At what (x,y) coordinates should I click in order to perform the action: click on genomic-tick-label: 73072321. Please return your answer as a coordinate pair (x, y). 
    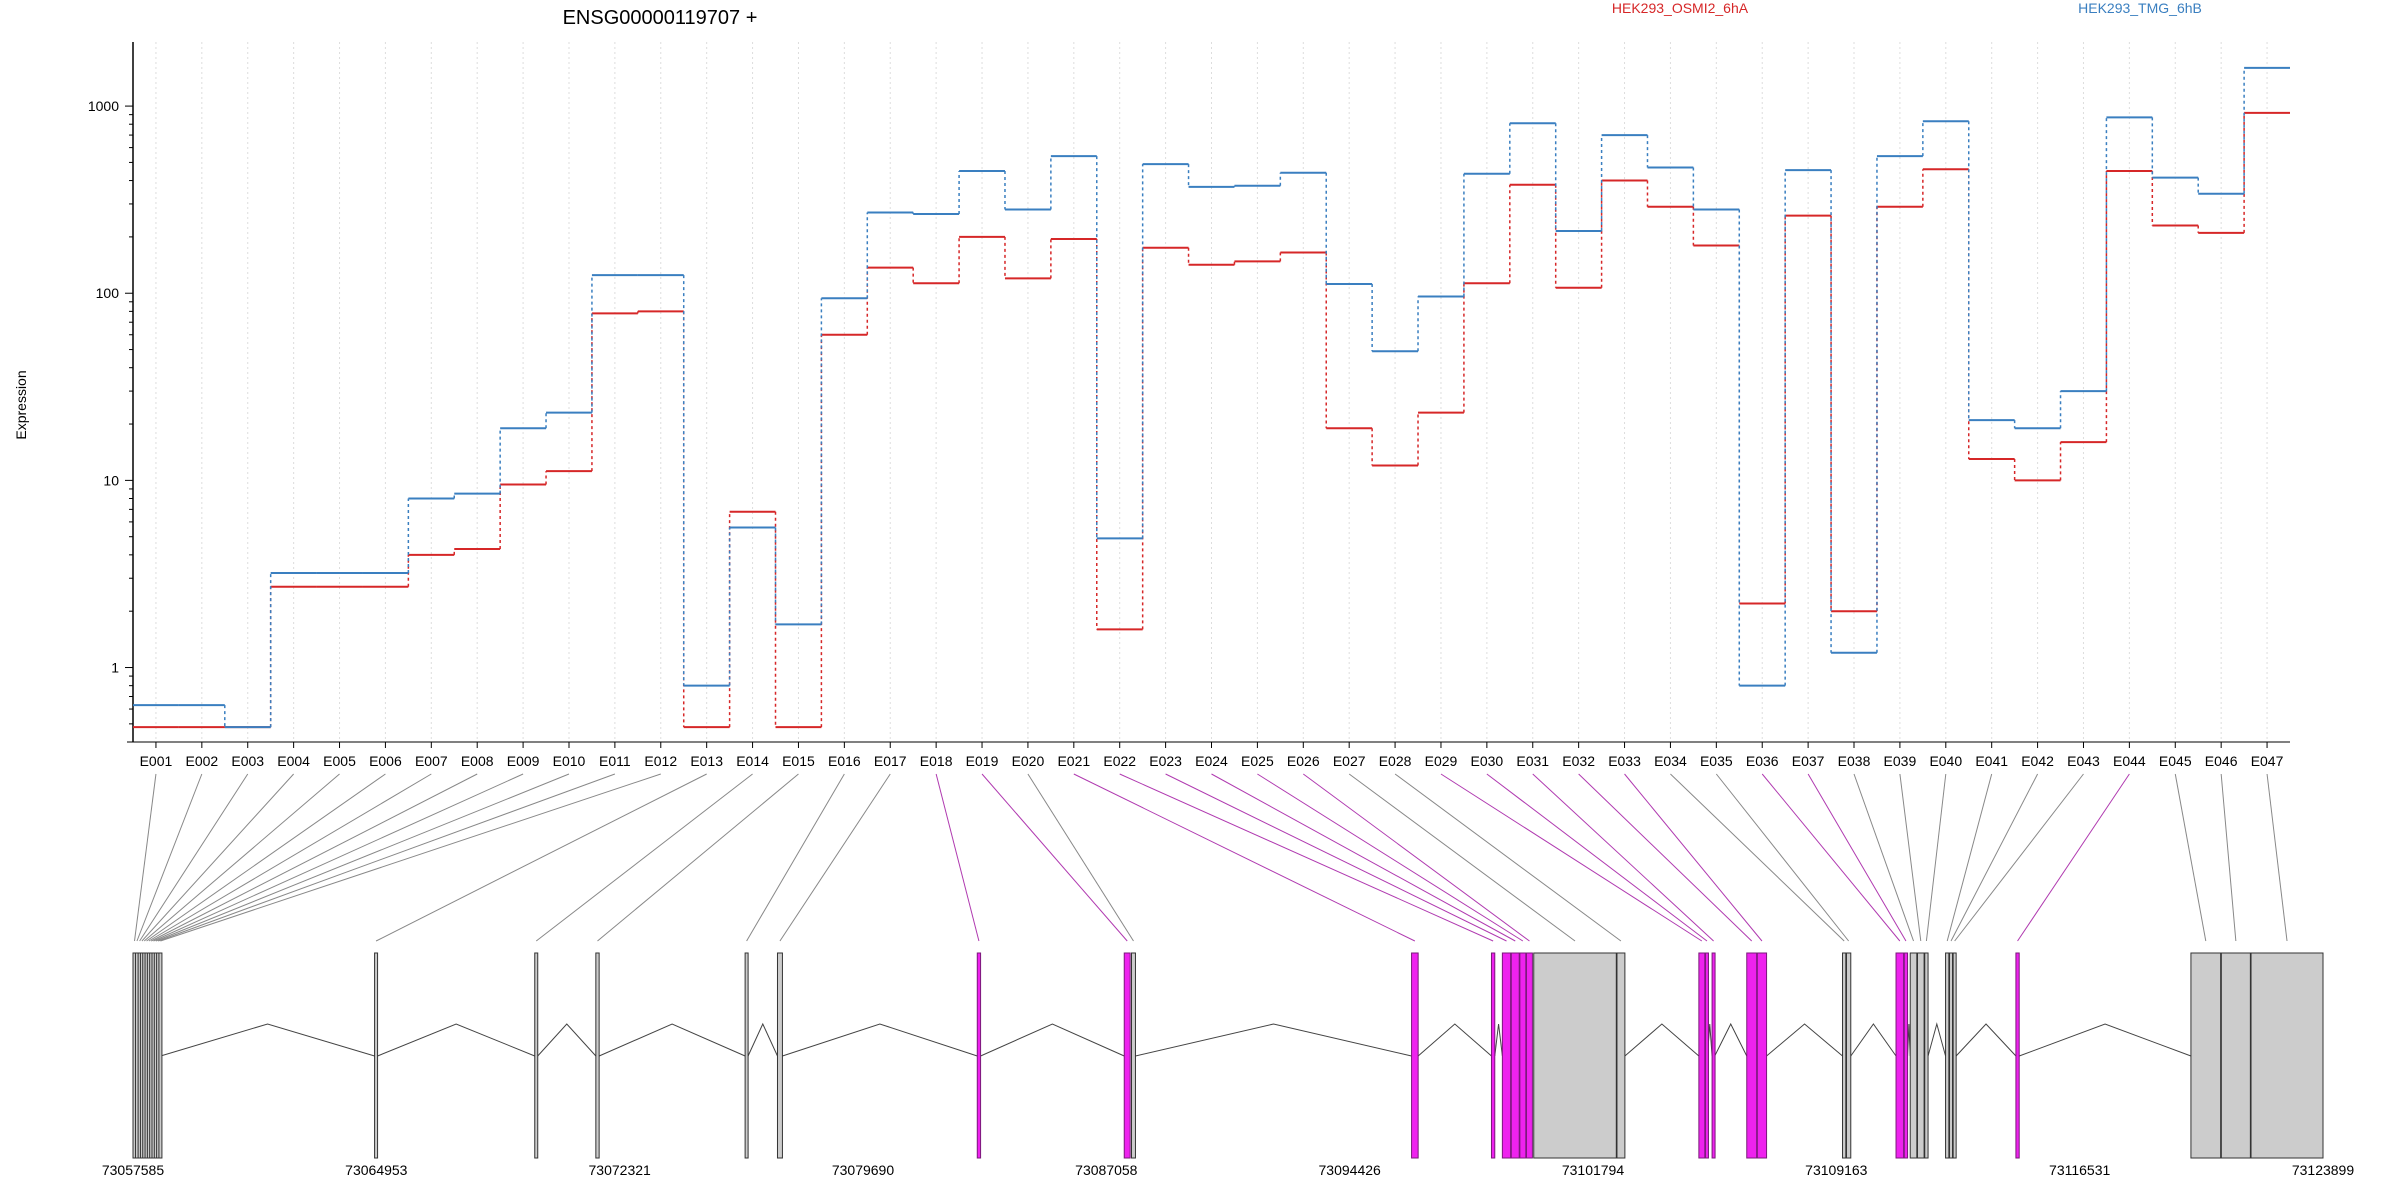
    Looking at the image, I should click on (620, 1170).